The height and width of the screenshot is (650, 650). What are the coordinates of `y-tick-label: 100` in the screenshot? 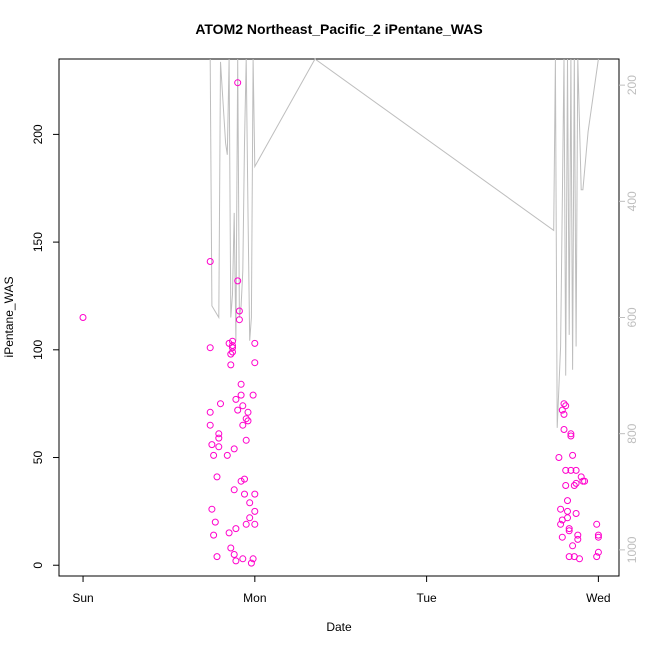 It's located at (38, 349).